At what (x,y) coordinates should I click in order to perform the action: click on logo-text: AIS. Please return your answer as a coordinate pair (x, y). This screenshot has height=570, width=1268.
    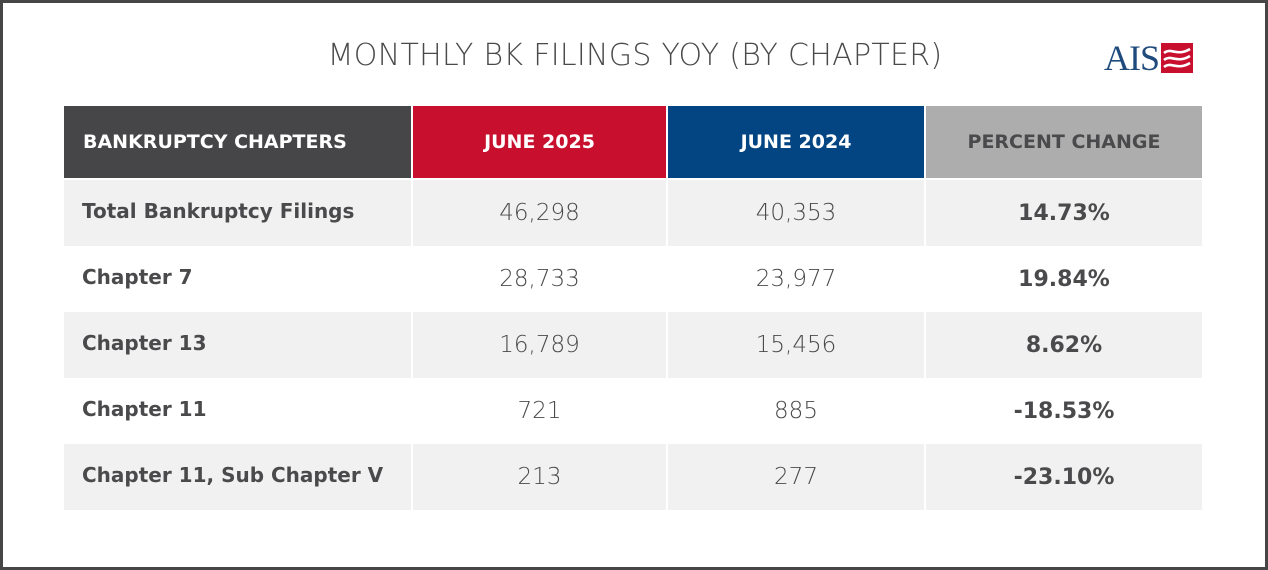
    Looking at the image, I should click on (1132, 58).